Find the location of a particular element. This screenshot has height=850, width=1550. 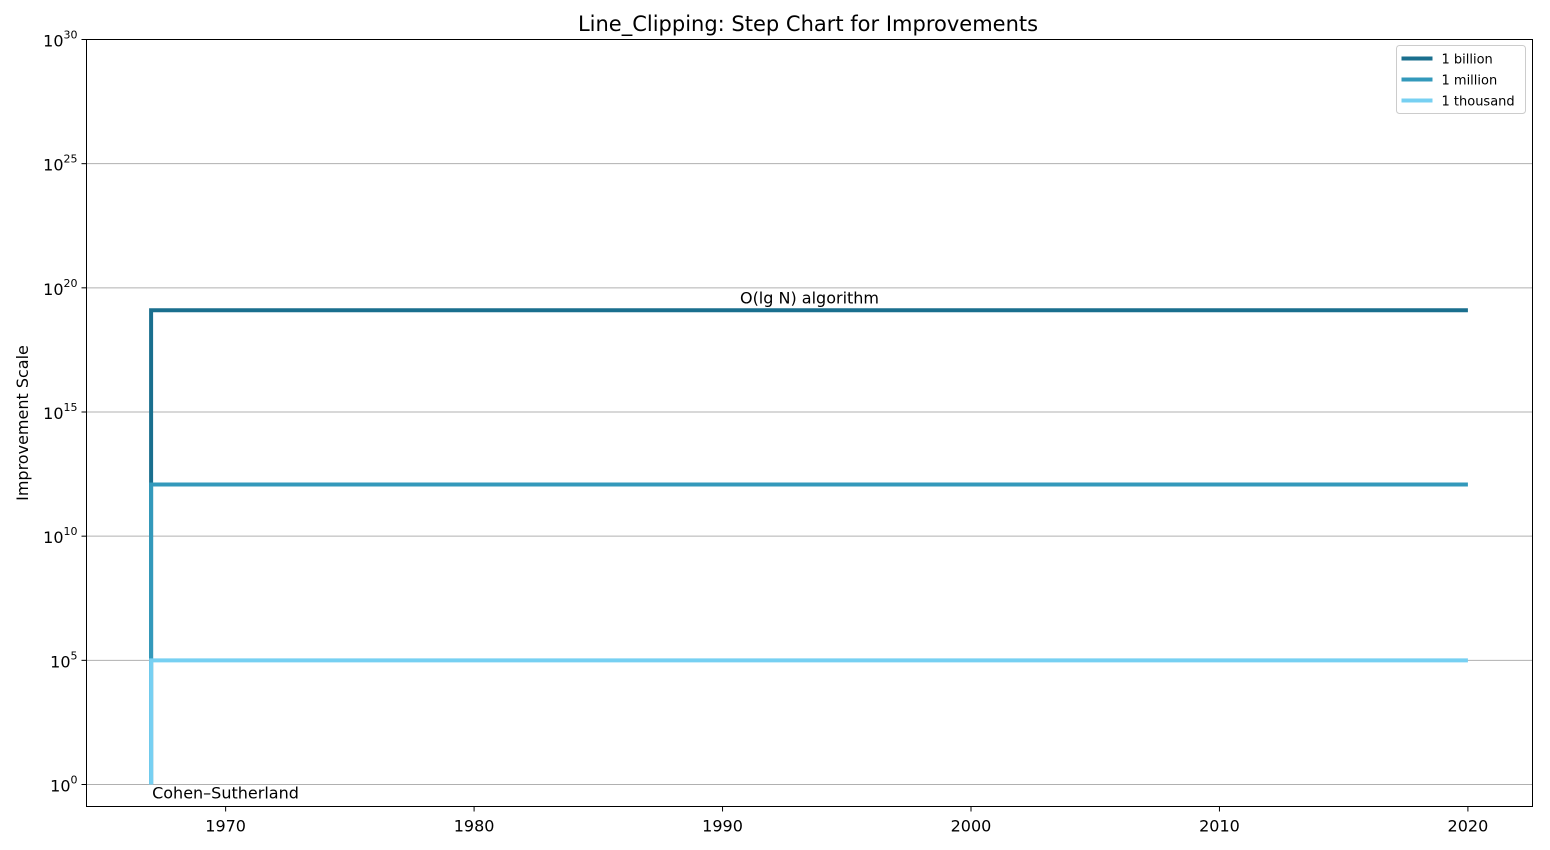

y-tick-label: 10⁵ is located at coordinates (63, 660).